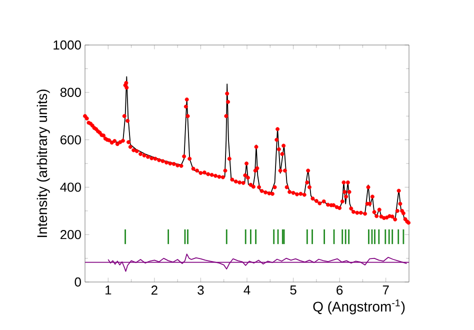 The width and height of the screenshot is (474, 330). I want to click on y-tick-label: 200, so click(70, 235).